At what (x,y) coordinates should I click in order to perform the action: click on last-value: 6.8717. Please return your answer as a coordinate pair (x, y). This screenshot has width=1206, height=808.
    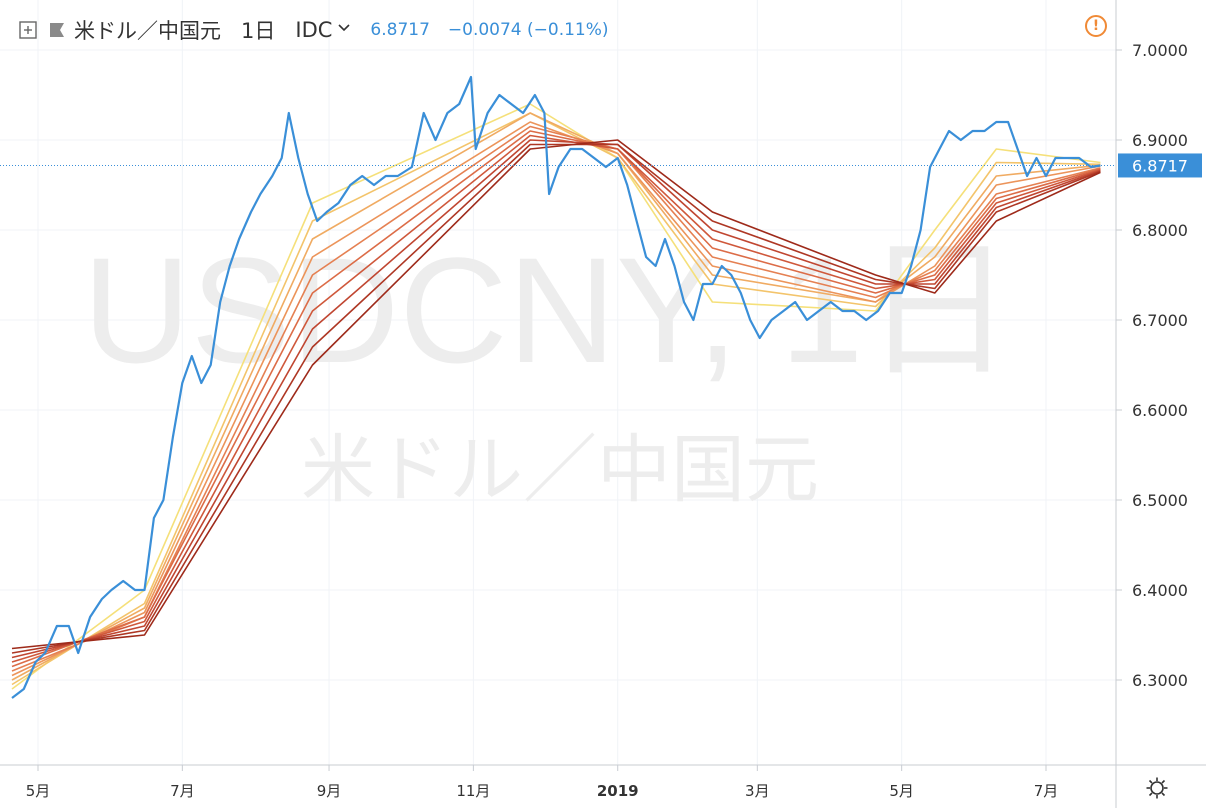
    Looking at the image, I should click on (400, 30).